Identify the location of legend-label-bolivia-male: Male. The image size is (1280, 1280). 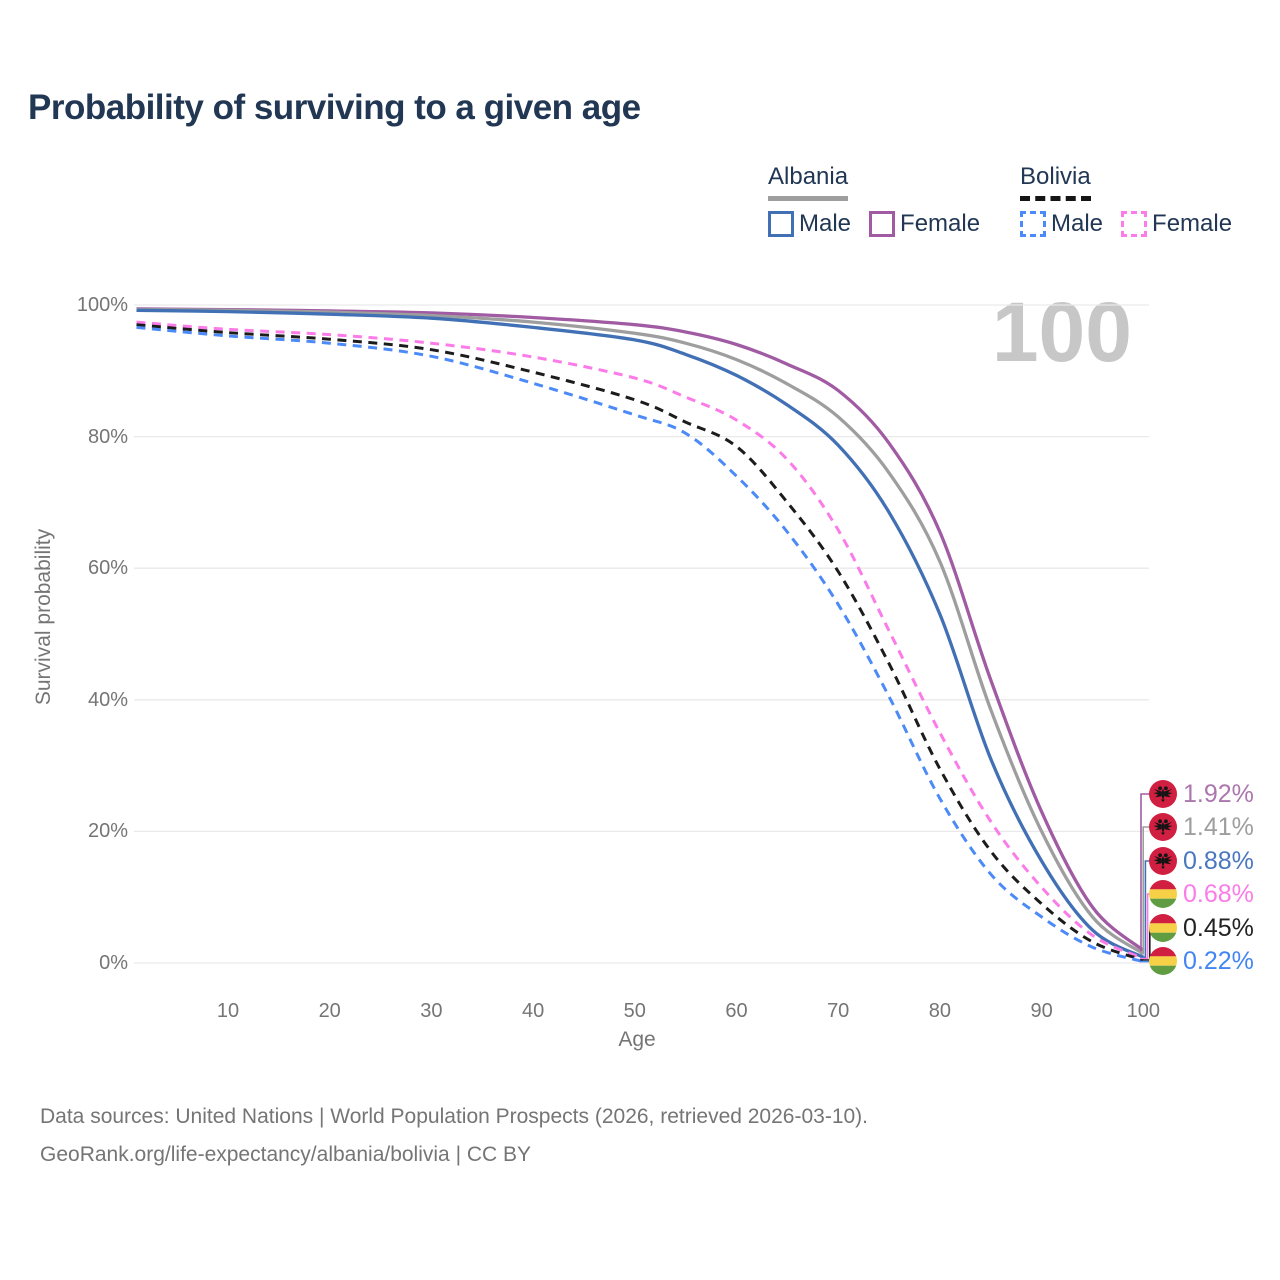
(1077, 223).